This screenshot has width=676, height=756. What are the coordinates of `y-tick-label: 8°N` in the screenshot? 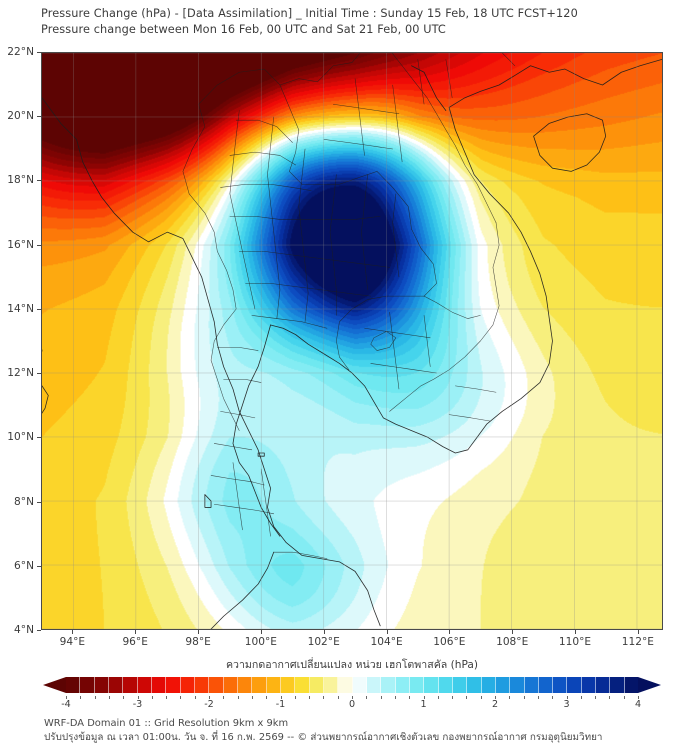 It's located at (24, 501).